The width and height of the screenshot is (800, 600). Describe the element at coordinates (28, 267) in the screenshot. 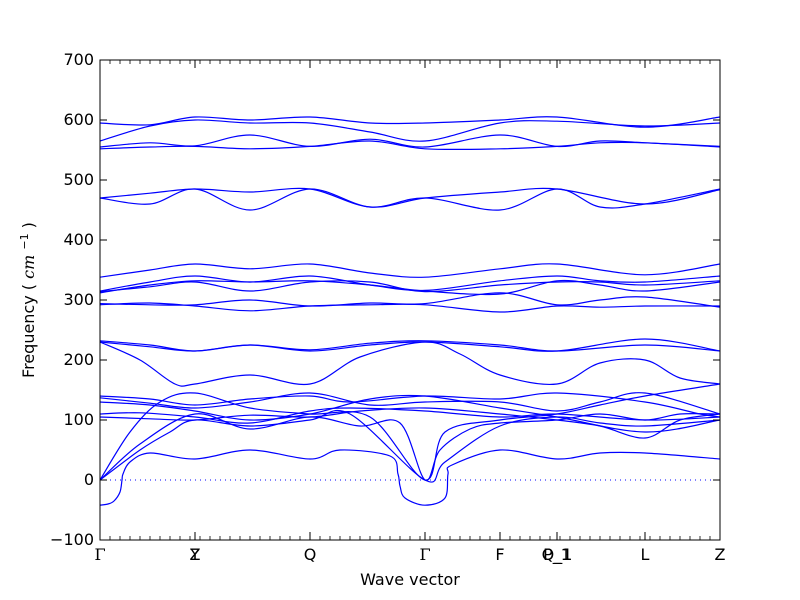

I see `y-axis-unit: cm` at that location.